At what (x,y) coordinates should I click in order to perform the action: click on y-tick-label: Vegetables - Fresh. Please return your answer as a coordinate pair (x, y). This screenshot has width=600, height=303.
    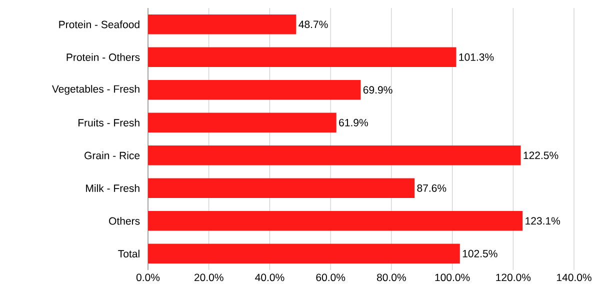
    Looking at the image, I should click on (96, 89).